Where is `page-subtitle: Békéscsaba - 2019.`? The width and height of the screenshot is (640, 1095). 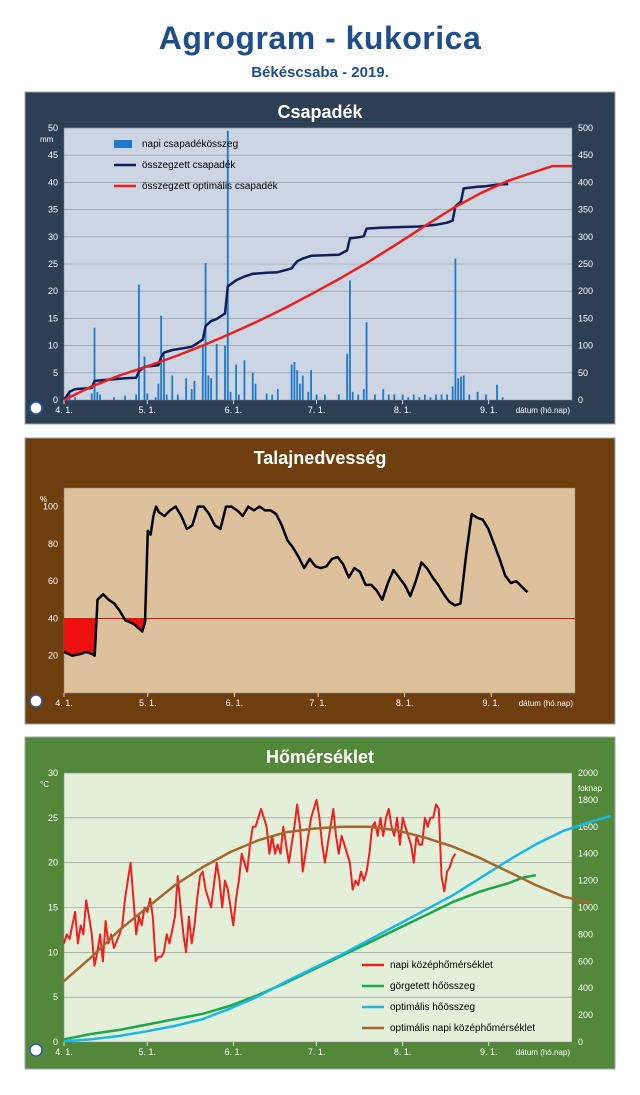
page-subtitle: Békéscsaba - 2019. is located at coordinates (320, 72).